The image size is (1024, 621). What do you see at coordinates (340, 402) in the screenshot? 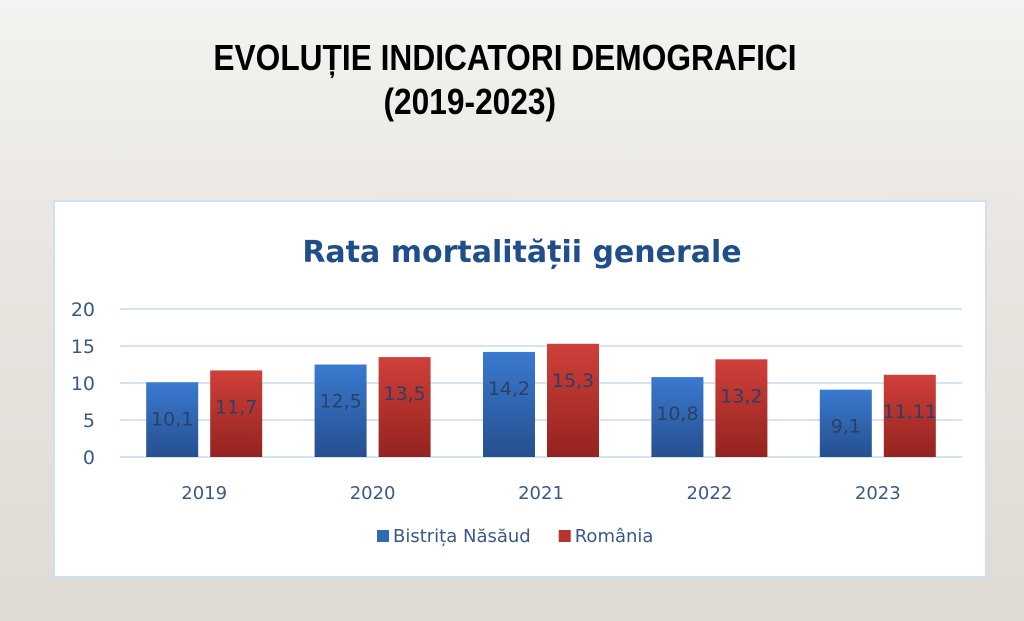
I see `data-label: 12,5` at bounding box center [340, 402].